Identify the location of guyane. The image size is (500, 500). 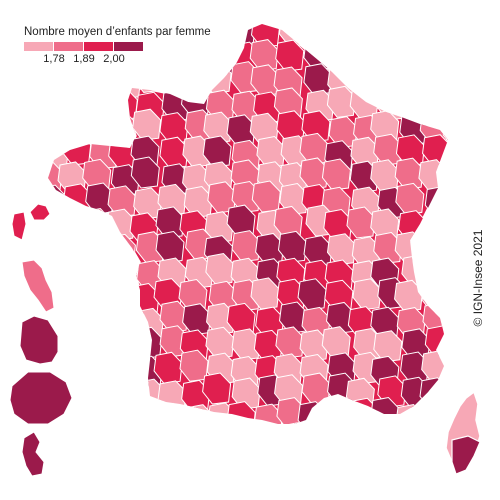
(39, 340).